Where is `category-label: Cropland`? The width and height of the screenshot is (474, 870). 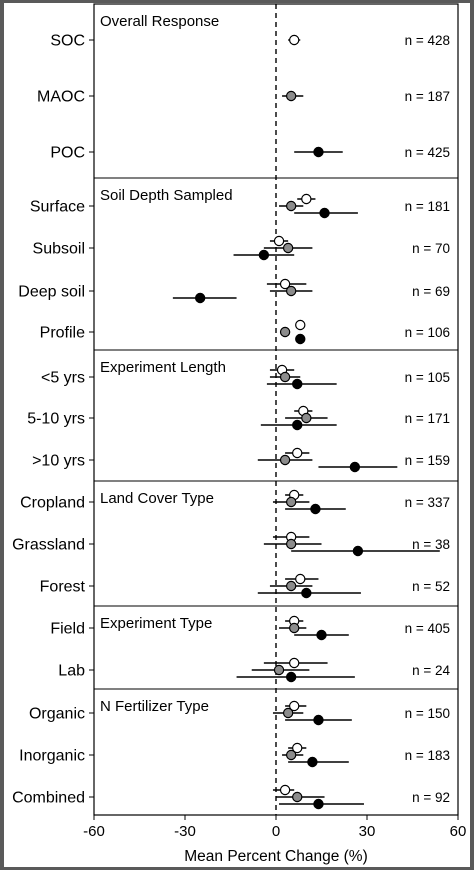 category-label: Cropland is located at coordinates (52, 503).